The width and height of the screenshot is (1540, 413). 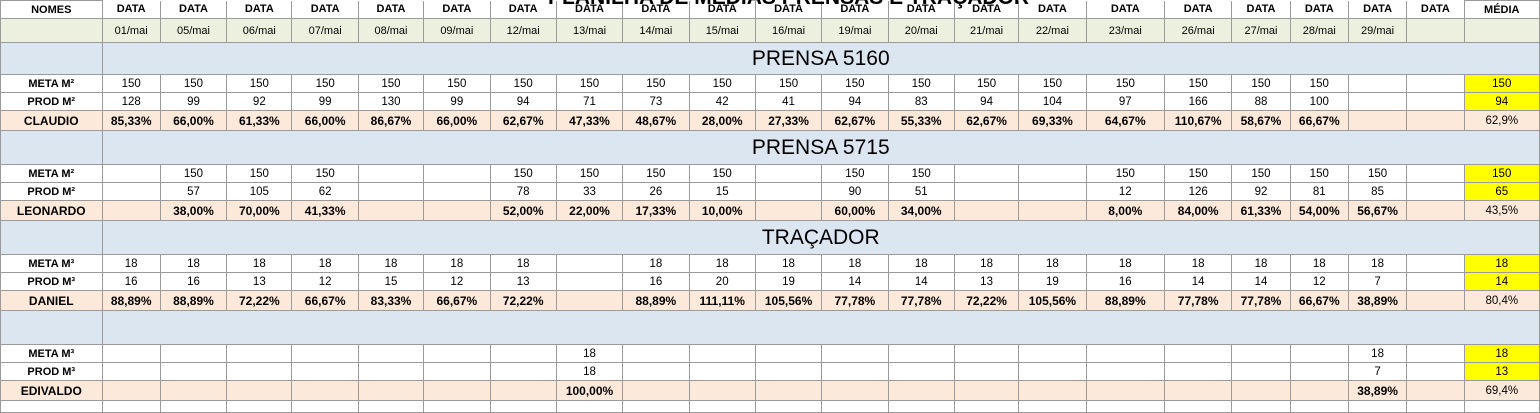 I want to click on value-cell: 99, so click(x=193, y=101).